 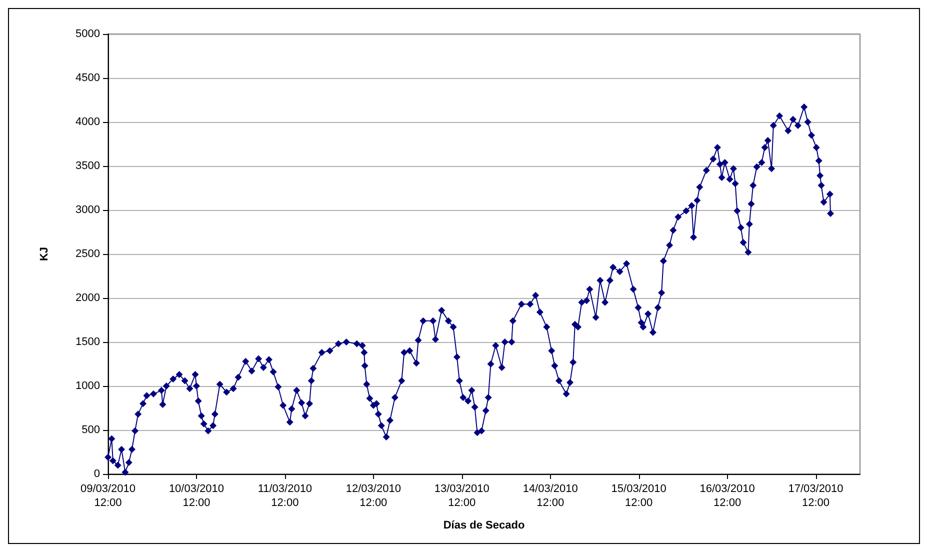 I want to click on y-tick-label: 2500, so click(x=88, y=254).